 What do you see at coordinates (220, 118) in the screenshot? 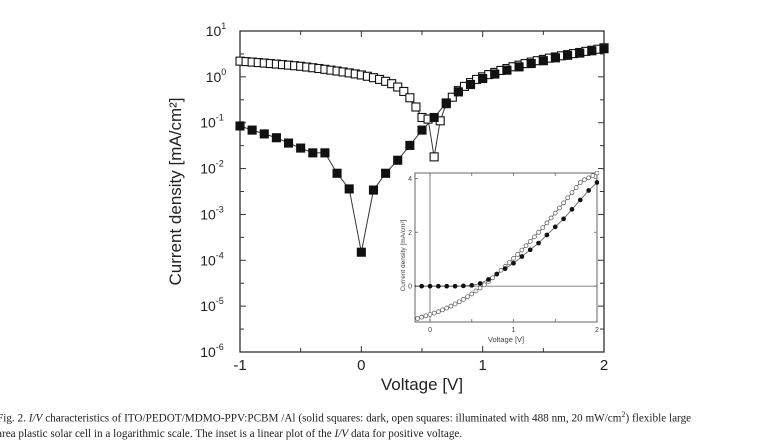
I see `y-tick-exponent: -1` at bounding box center [220, 118].